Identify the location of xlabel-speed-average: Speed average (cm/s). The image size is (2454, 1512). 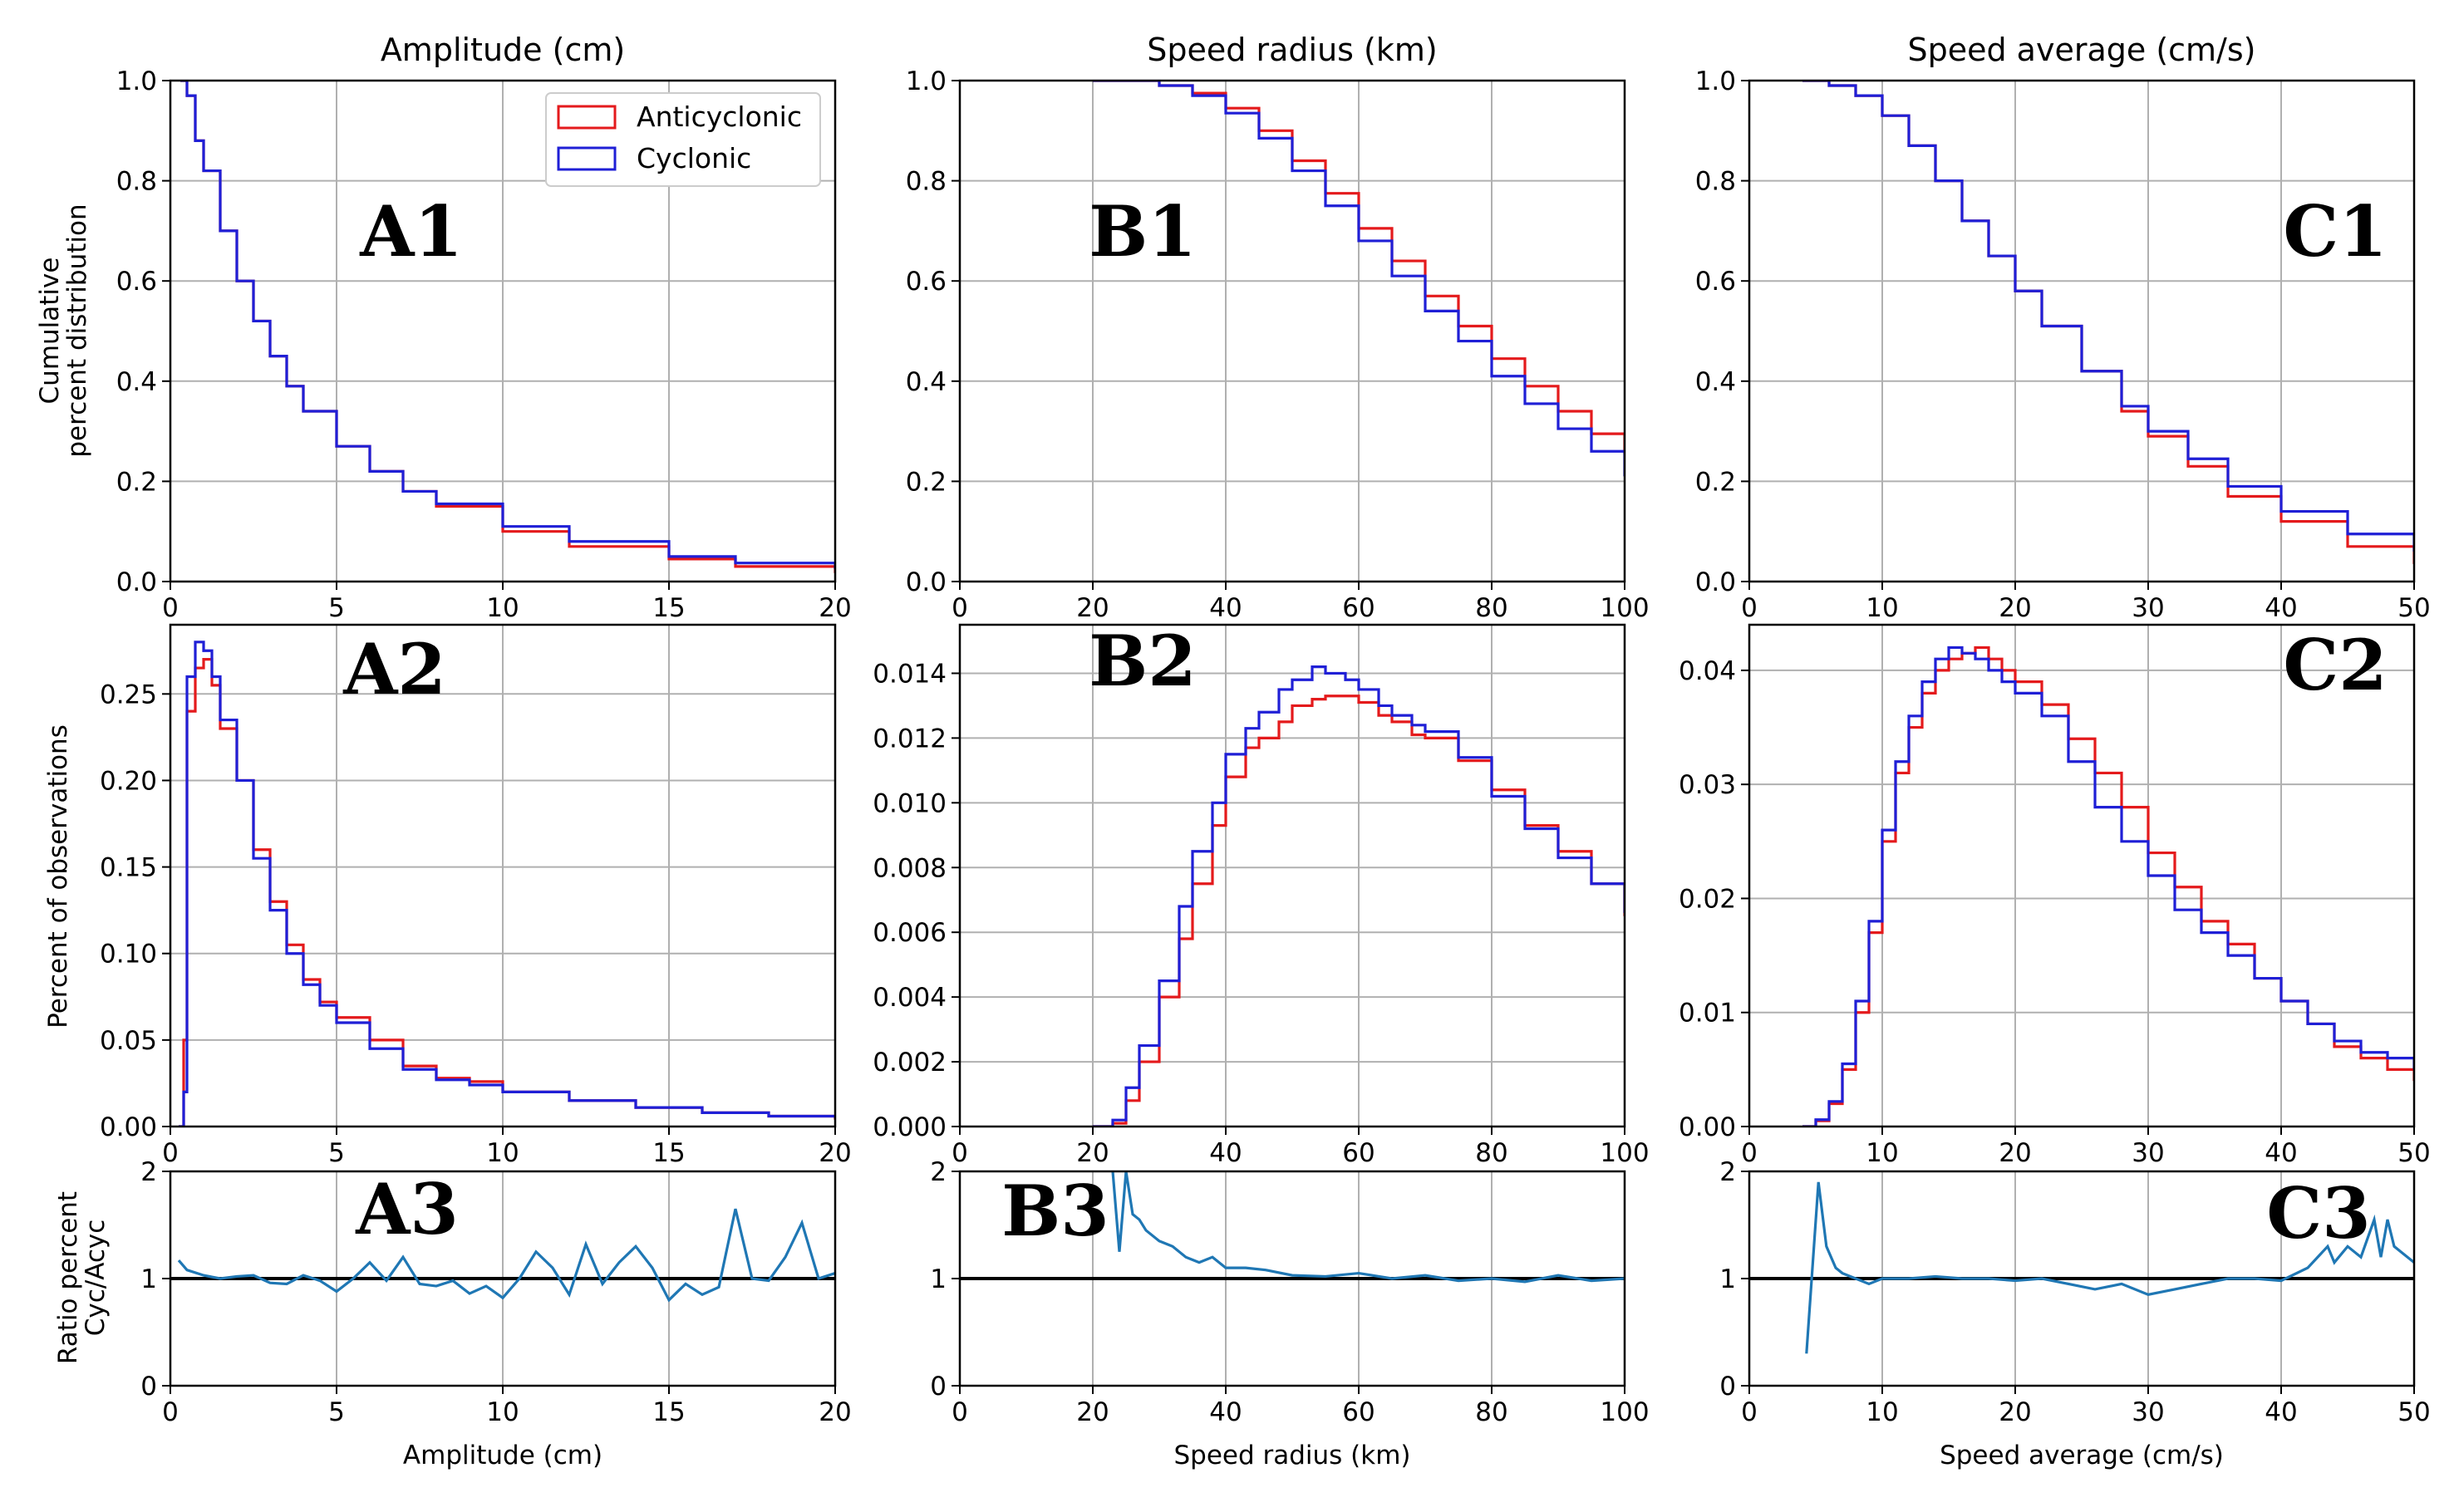
(2082, 1456).